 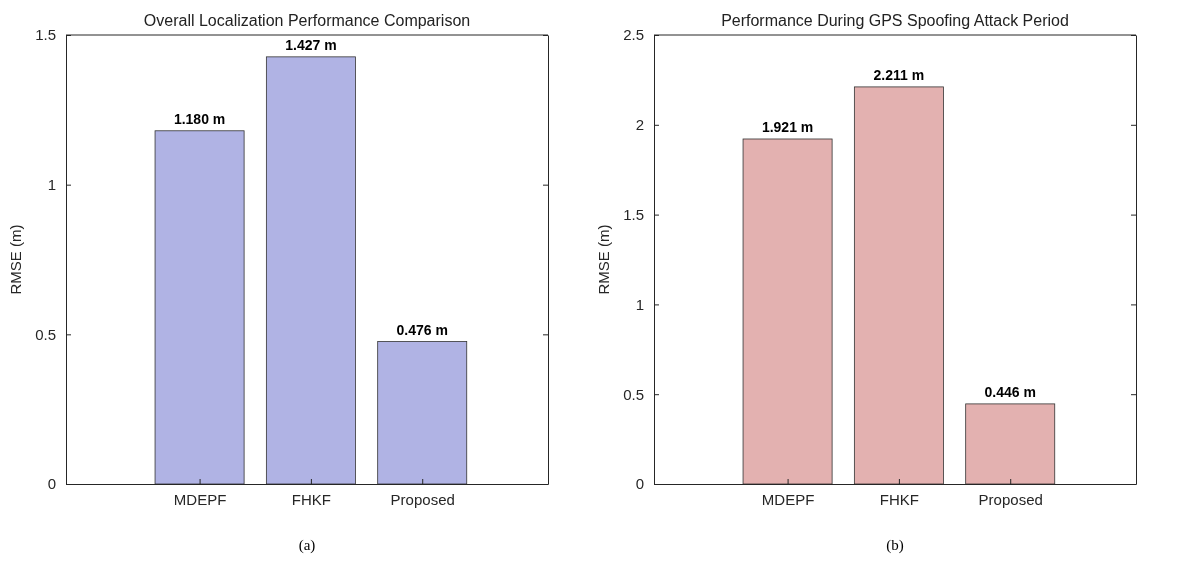 What do you see at coordinates (1010, 391) in the screenshot?
I see `data-label: 0.446 m` at bounding box center [1010, 391].